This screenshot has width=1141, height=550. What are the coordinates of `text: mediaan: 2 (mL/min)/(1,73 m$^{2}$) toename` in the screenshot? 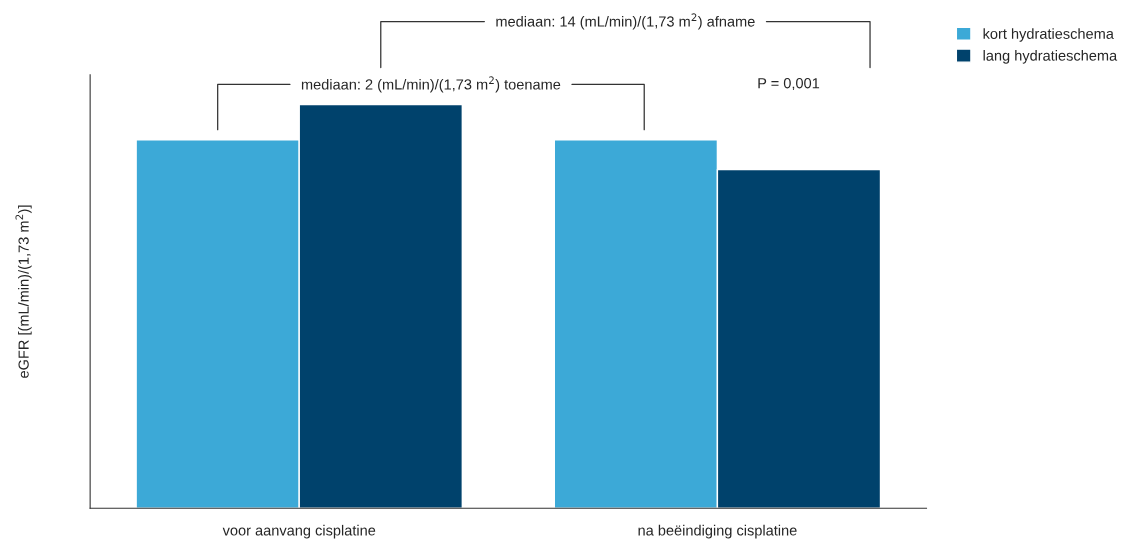 It's located at (431, 84).